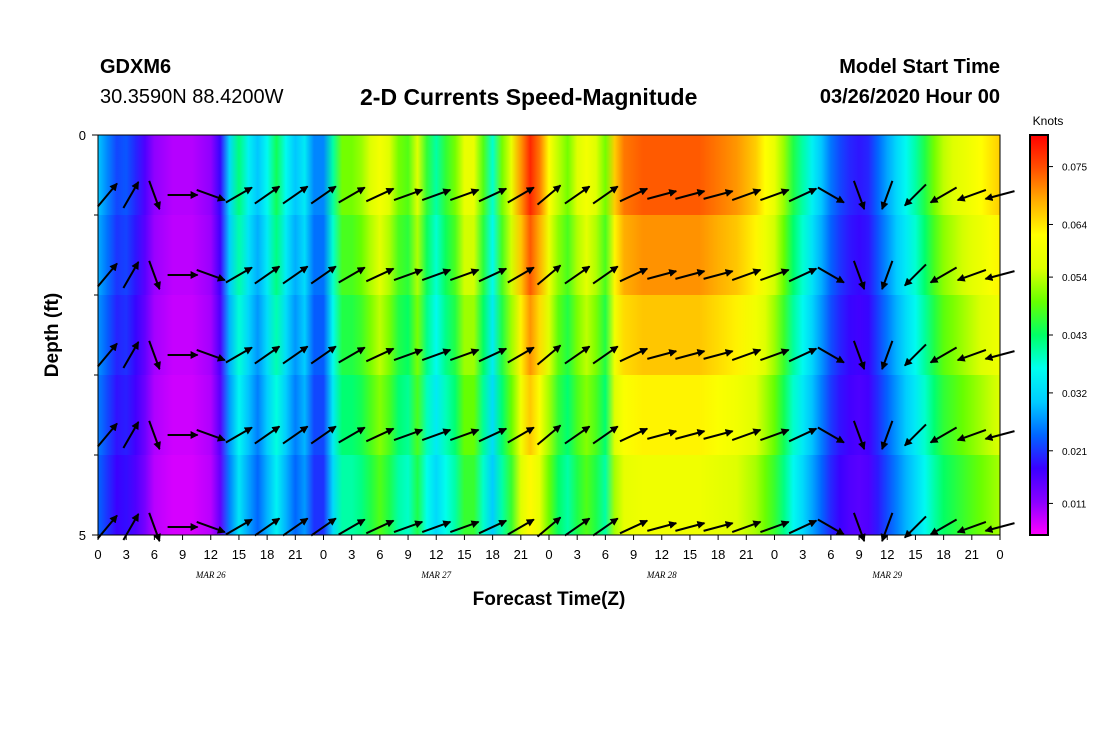 Image resolution: width=1100 pixels, height=750 pixels. I want to click on colorbar-scale, so click(1039, 335).